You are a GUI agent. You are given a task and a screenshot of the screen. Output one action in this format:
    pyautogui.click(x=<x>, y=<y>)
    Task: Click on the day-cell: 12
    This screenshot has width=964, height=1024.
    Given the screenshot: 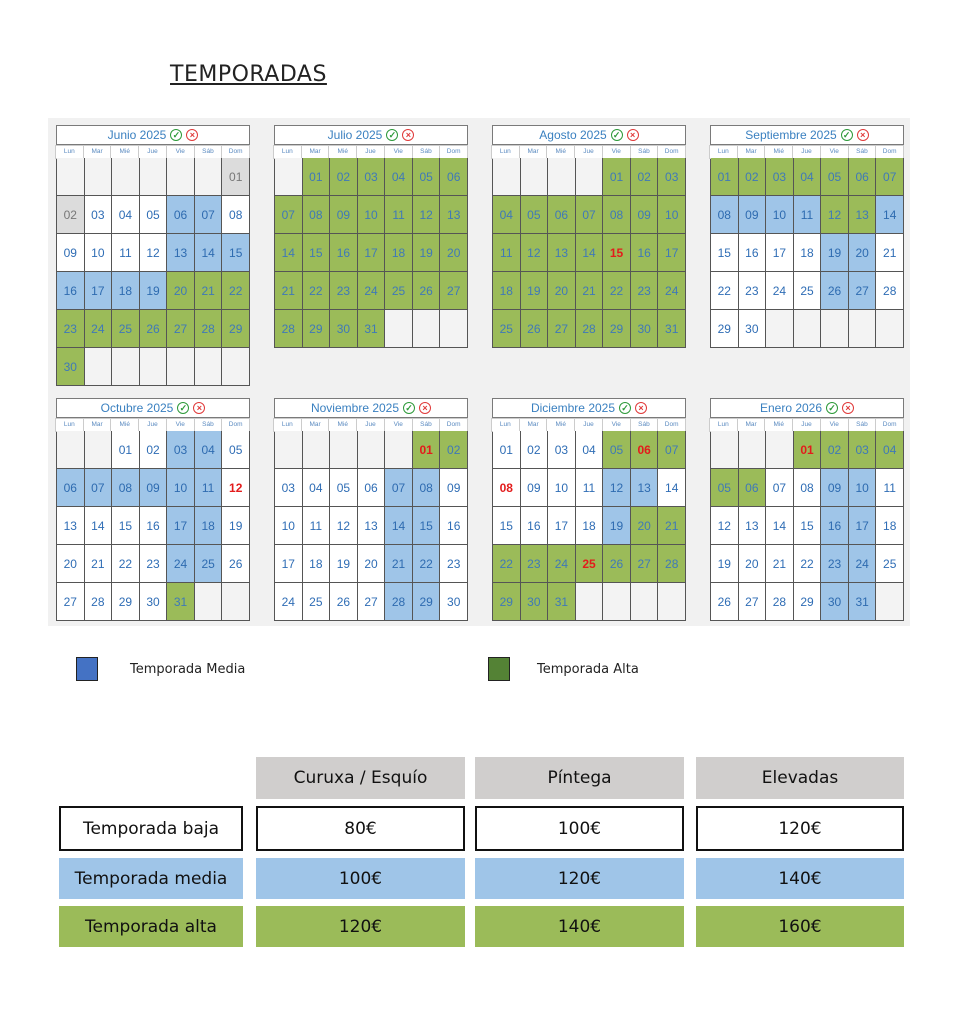 What is the action you would take?
    pyautogui.click(x=153, y=253)
    